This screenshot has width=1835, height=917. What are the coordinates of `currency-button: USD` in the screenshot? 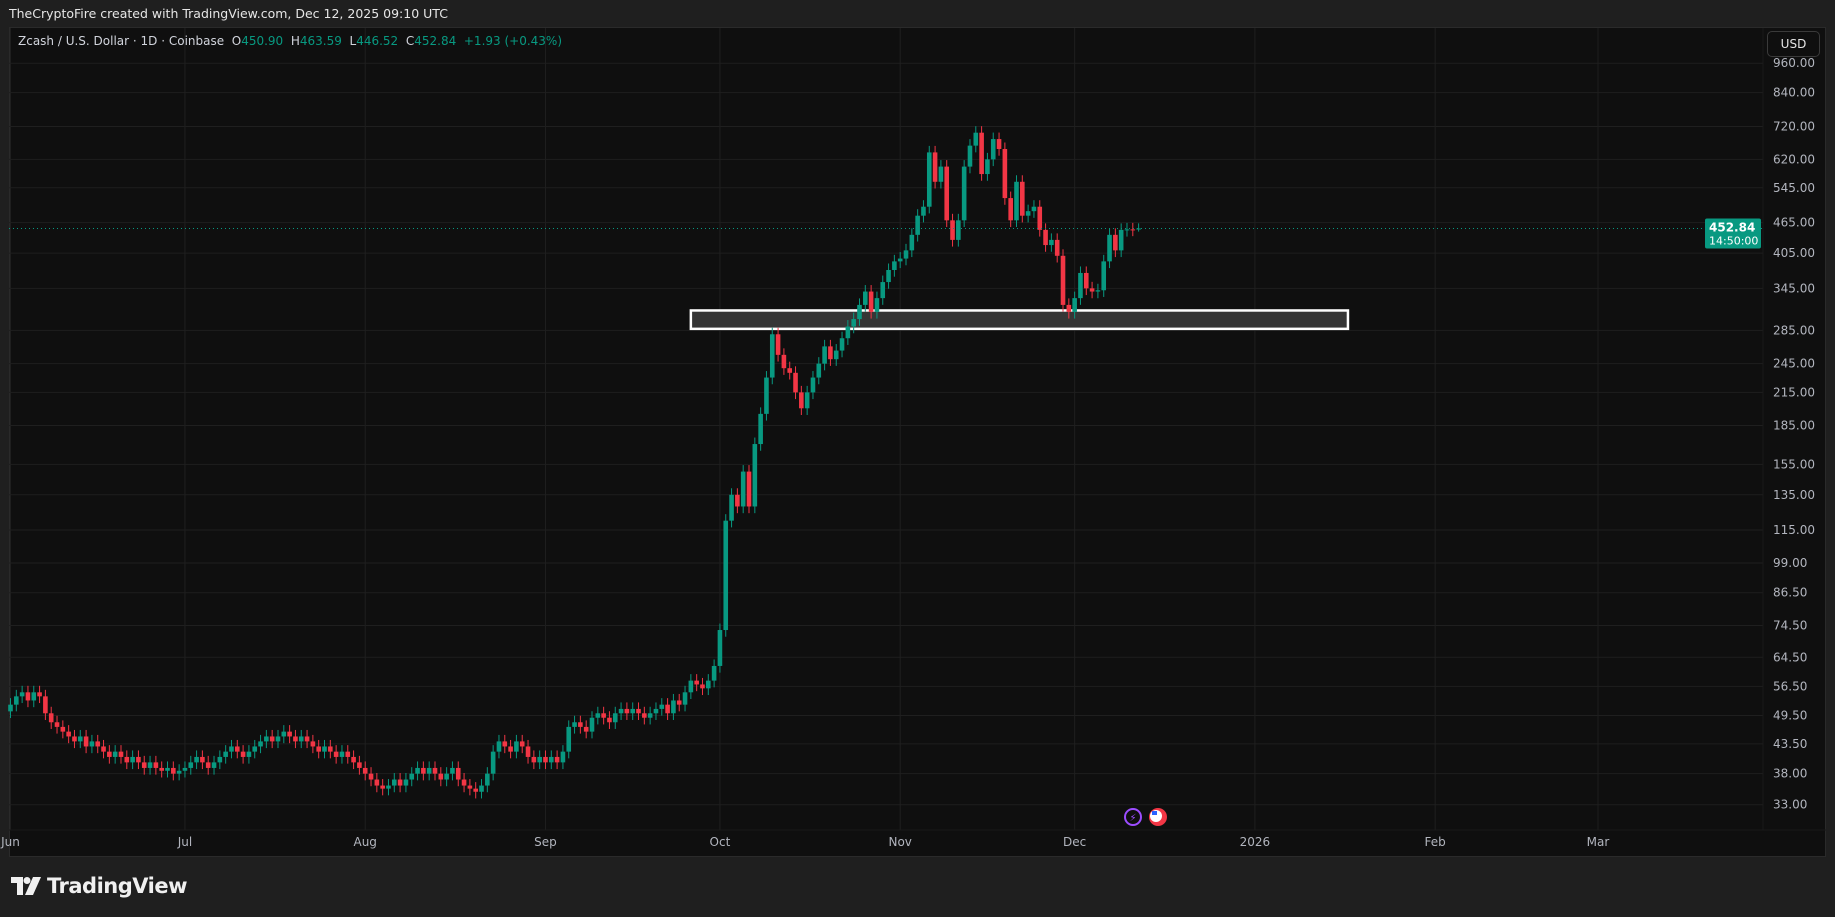 It's located at (1793, 44).